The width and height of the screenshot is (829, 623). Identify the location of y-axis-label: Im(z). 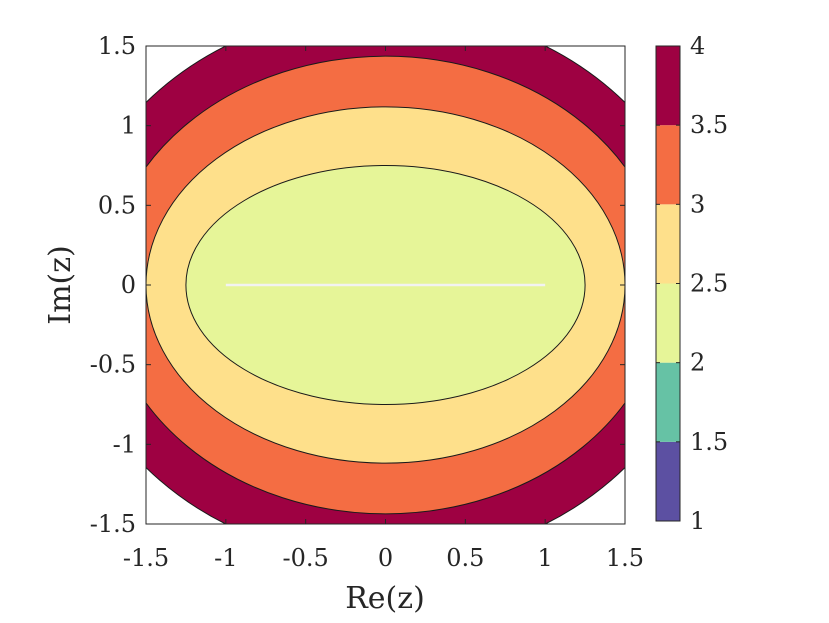
(60, 285).